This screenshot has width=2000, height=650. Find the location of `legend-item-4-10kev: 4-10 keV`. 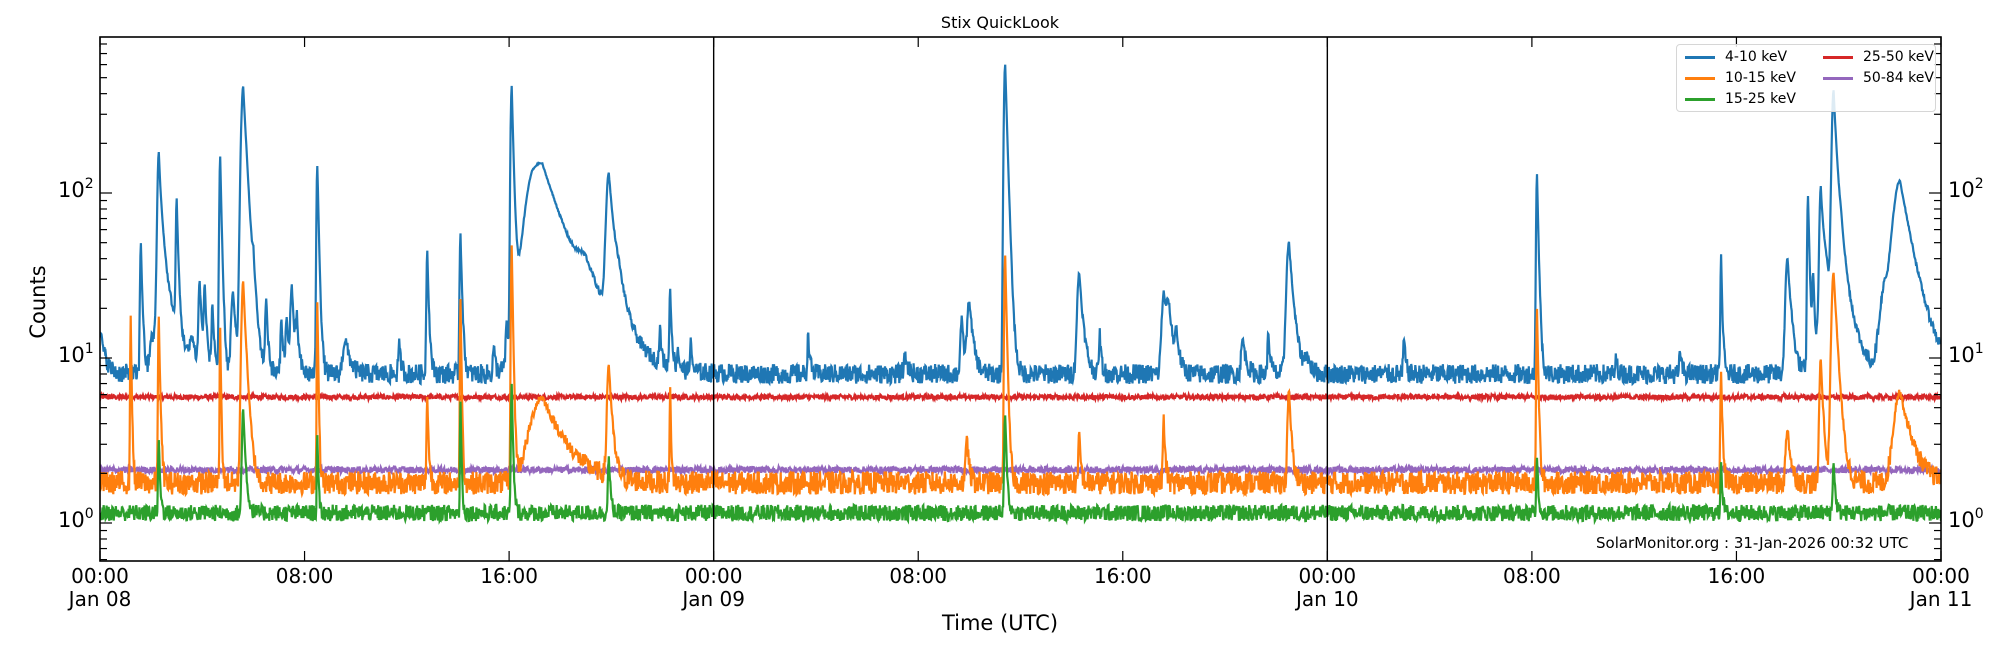

legend-item-4-10kev: 4-10 keV is located at coordinates (1736, 57).